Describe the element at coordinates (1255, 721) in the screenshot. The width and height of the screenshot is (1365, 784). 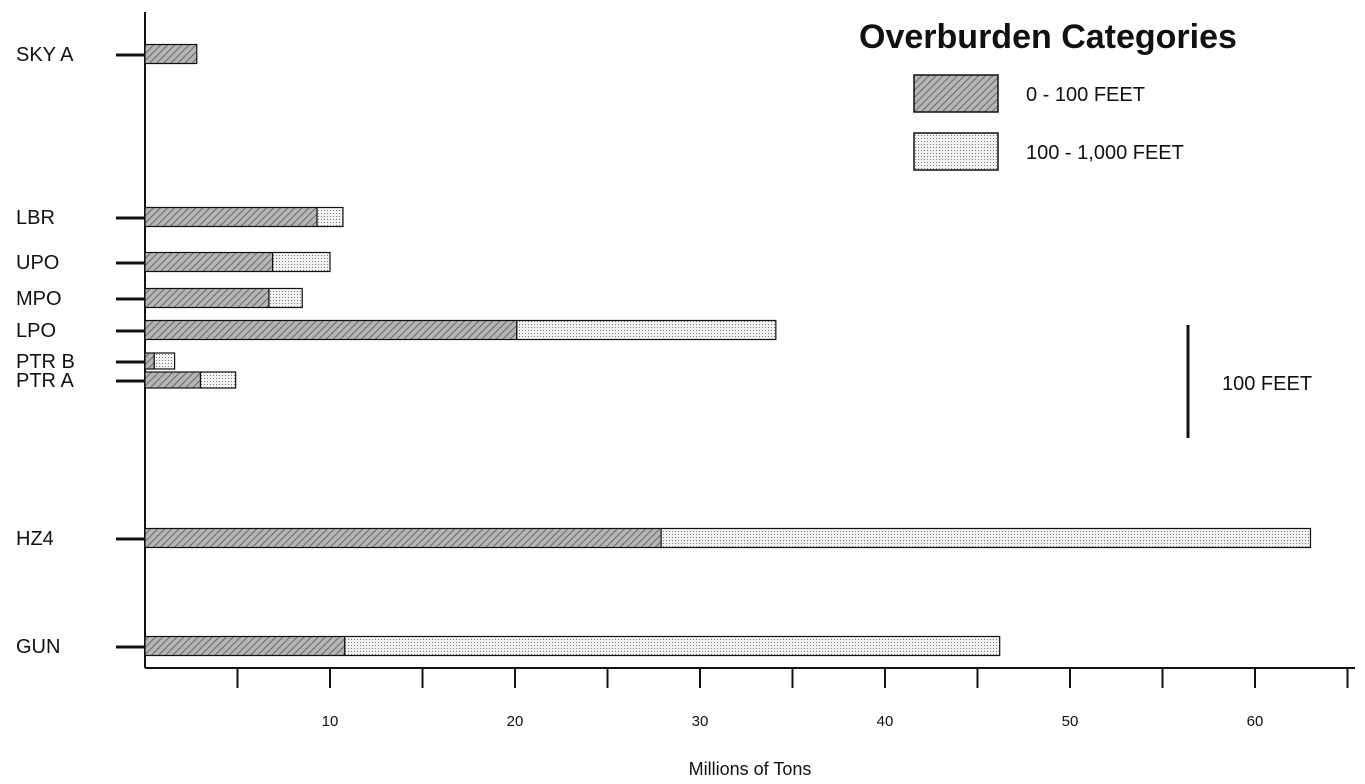
I see `x-tick-label: 60` at that location.